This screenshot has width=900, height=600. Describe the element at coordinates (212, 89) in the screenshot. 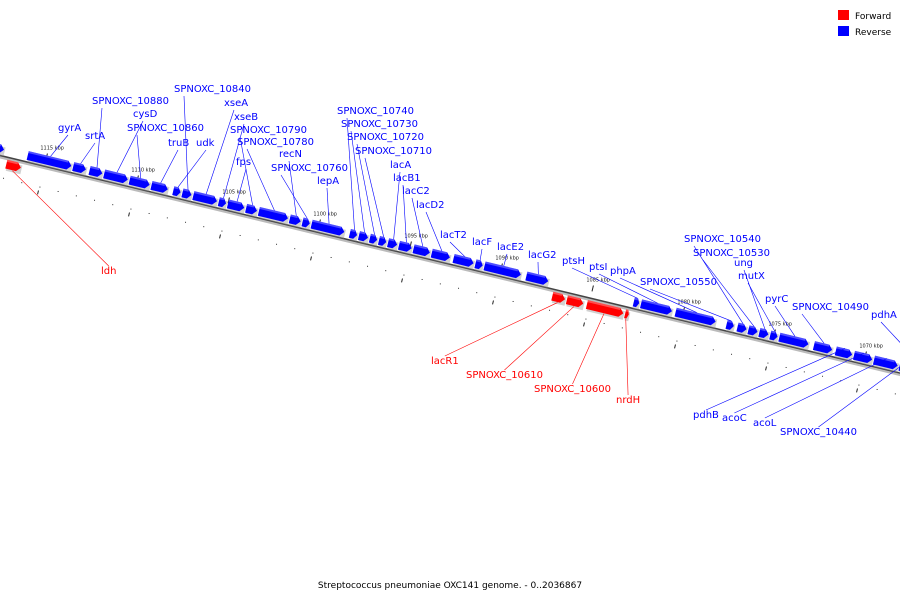

I see `gene-label: SPNOXC_10840` at that location.